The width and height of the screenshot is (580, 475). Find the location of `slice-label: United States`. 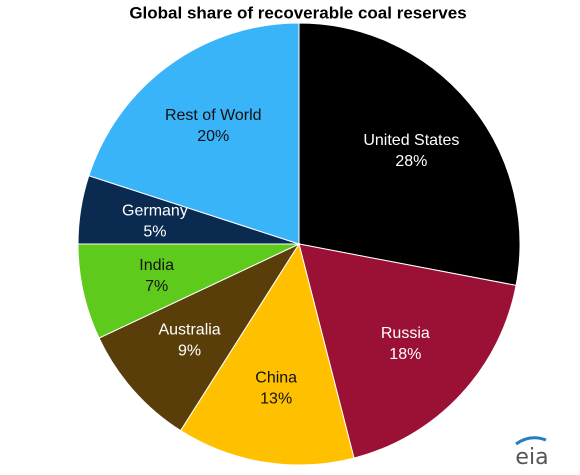

slice-label: United States is located at coordinates (411, 140).